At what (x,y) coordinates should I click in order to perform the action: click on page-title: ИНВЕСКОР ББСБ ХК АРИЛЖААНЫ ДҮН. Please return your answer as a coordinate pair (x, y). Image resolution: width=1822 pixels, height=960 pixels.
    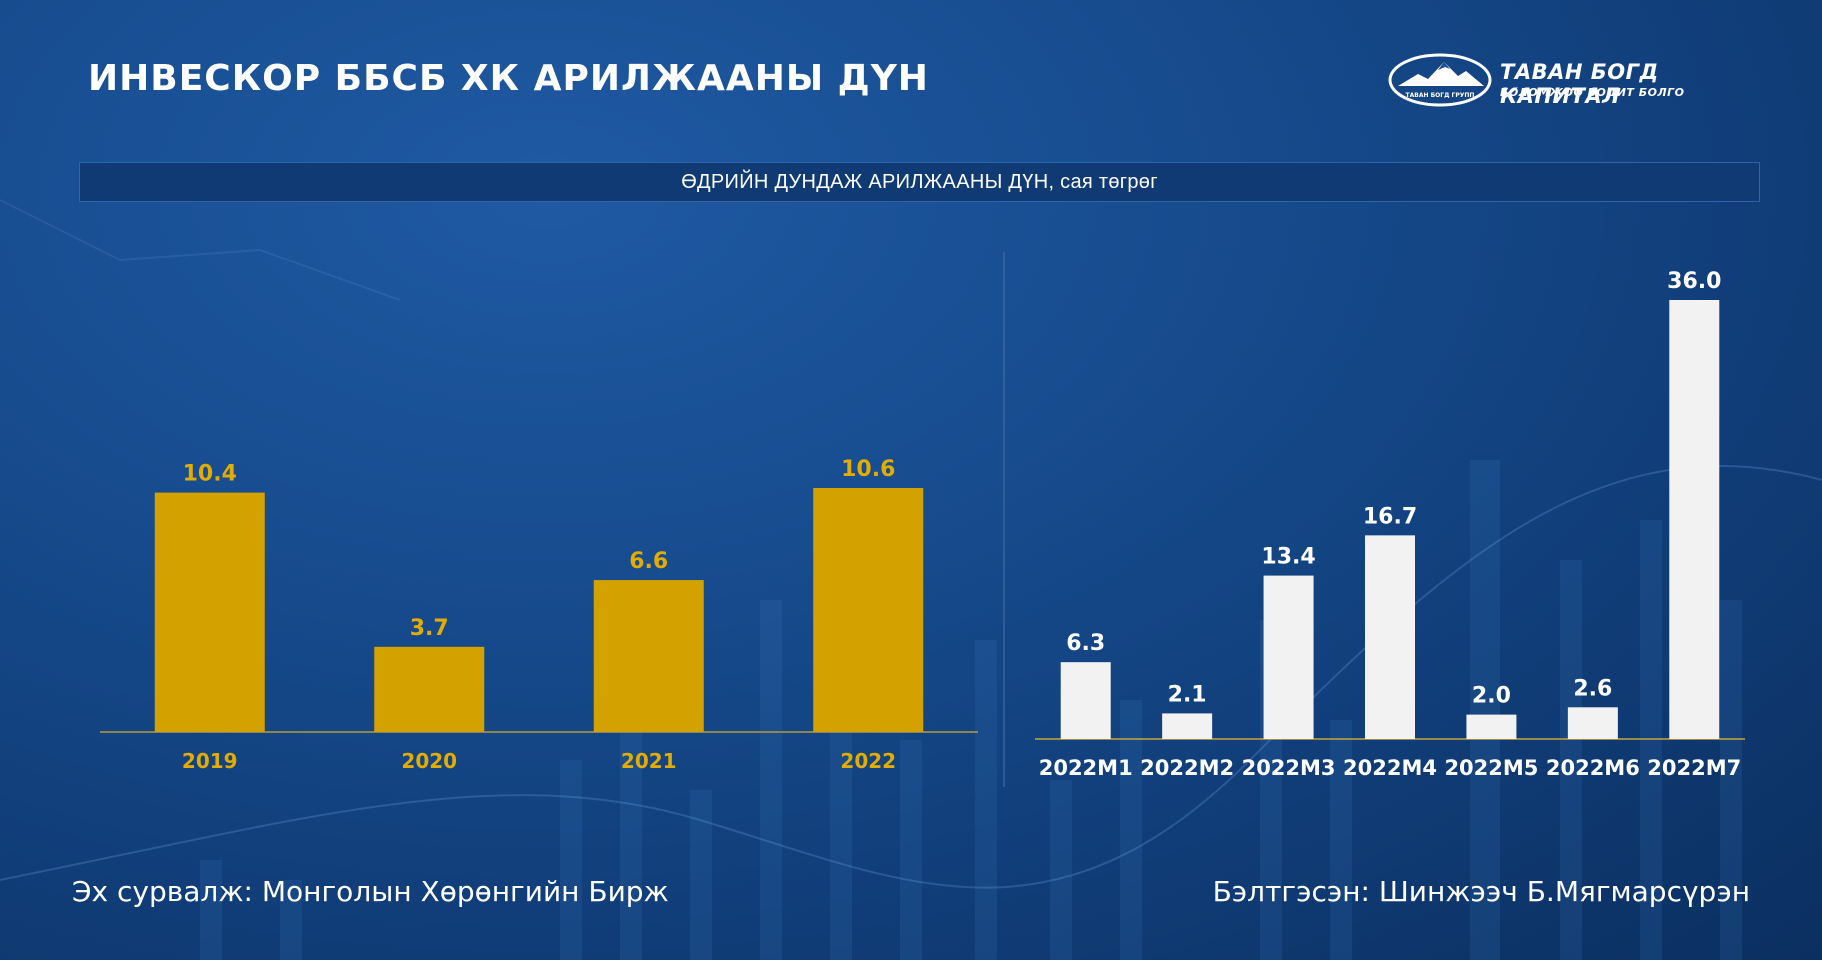
    Looking at the image, I should click on (508, 78).